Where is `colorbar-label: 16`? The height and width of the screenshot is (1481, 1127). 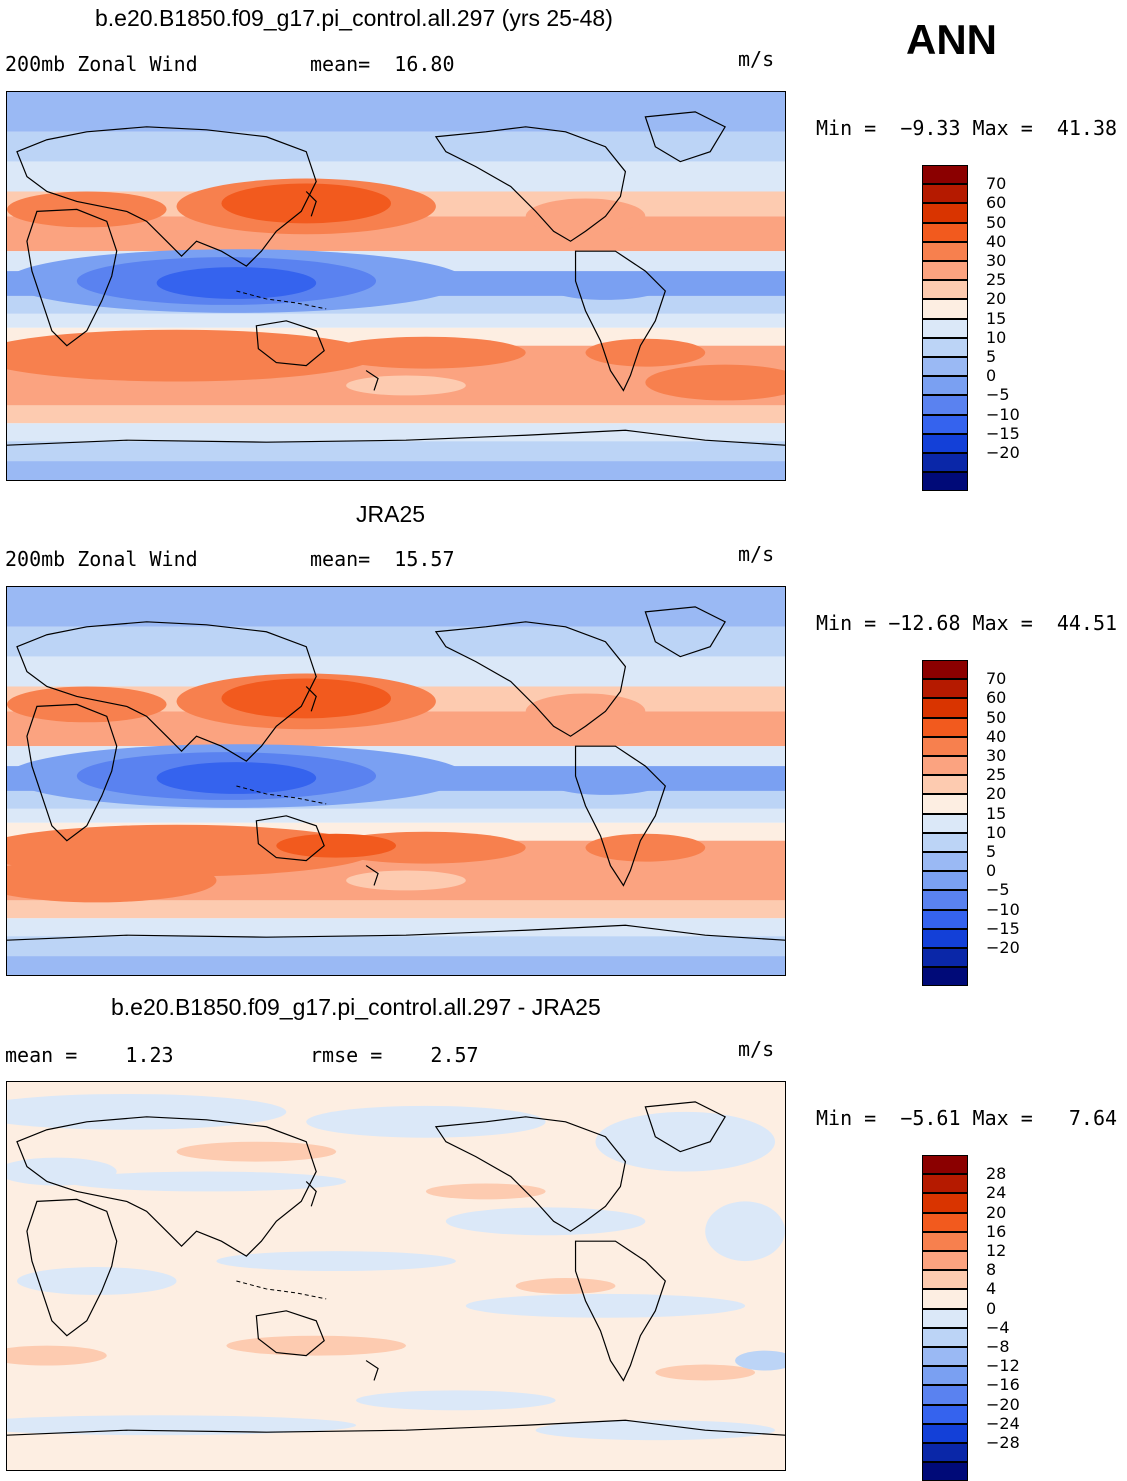
colorbar-label: 16 is located at coordinates (996, 1231).